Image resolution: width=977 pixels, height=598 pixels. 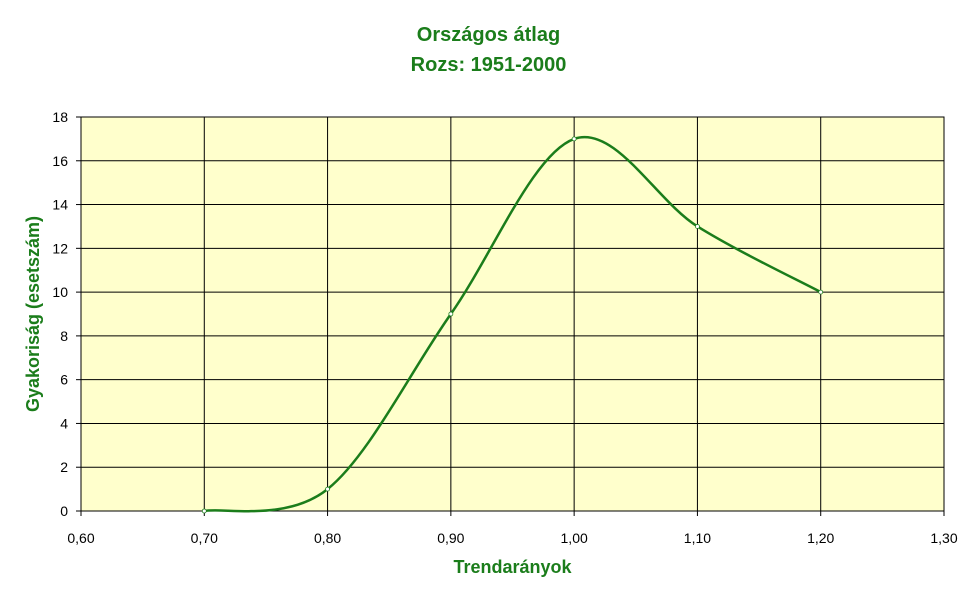 What do you see at coordinates (450, 538) in the screenshot?
I see `x-tick-label: 0,90` at bounding box center [450, 538].